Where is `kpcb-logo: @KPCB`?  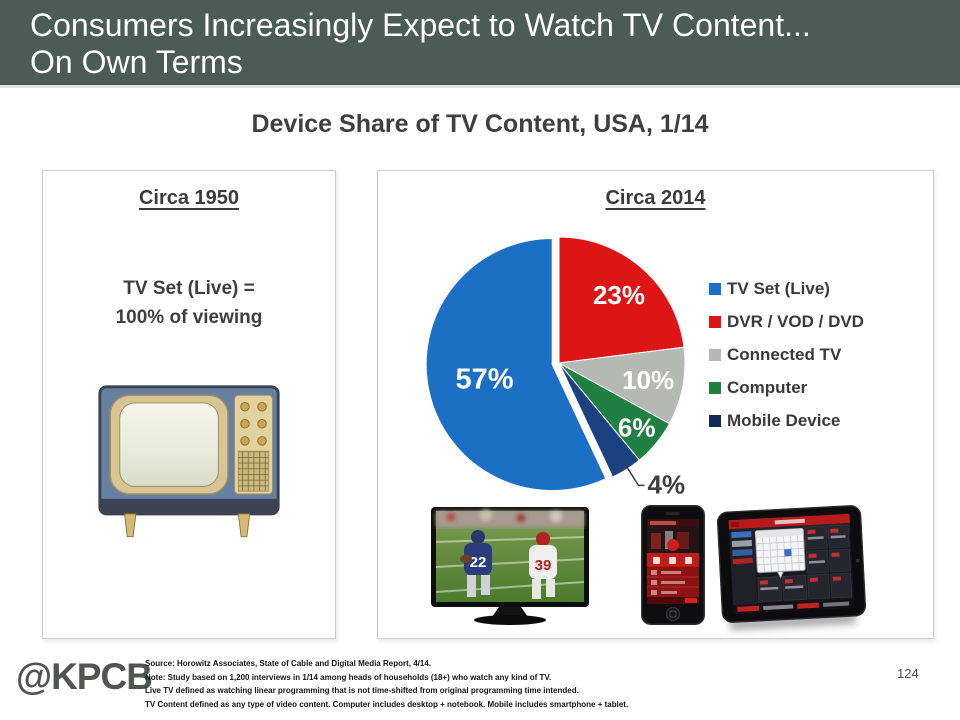 kpcb-logo: @KPCB is located at coordinates (84, 676).